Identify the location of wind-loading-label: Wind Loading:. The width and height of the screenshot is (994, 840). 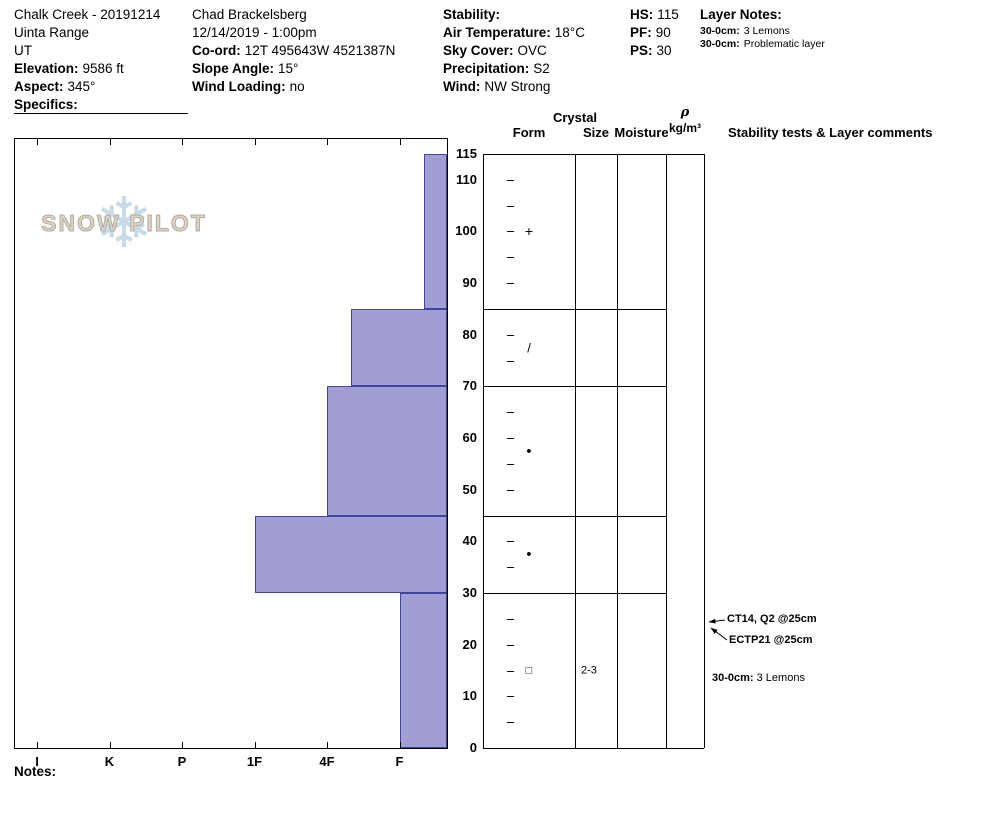
(239, 86).